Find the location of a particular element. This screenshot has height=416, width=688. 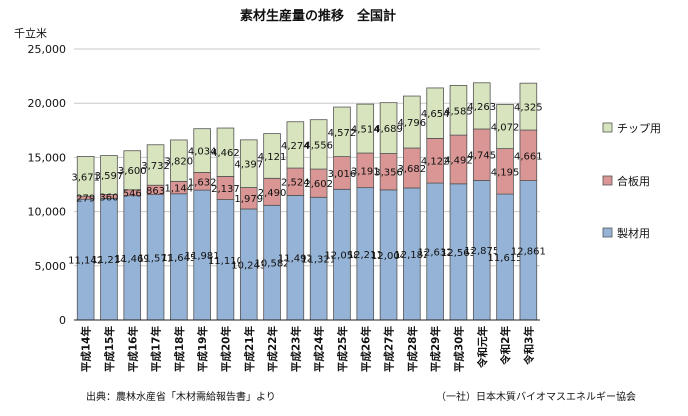

data-label-seizai: 10,243 is located at coordinates (248, 265).